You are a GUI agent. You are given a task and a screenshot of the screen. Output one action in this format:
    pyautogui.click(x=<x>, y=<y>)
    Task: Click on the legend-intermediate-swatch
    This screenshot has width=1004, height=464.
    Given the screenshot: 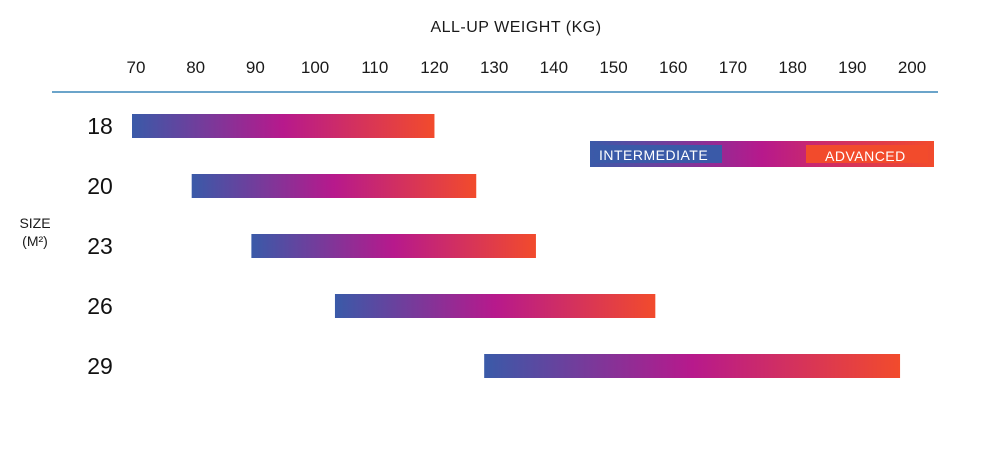 What is the action you would take?
    pyautogui.click(x=658, y=154)
    